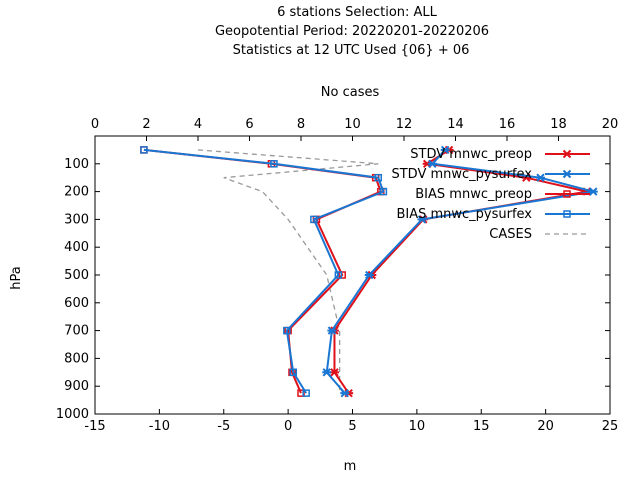  What do you see at coordinates (464, 214) in the screenshot?
I see `legend-label: BIAS mnwc_pysurfex` at bounding box center [464, 214].